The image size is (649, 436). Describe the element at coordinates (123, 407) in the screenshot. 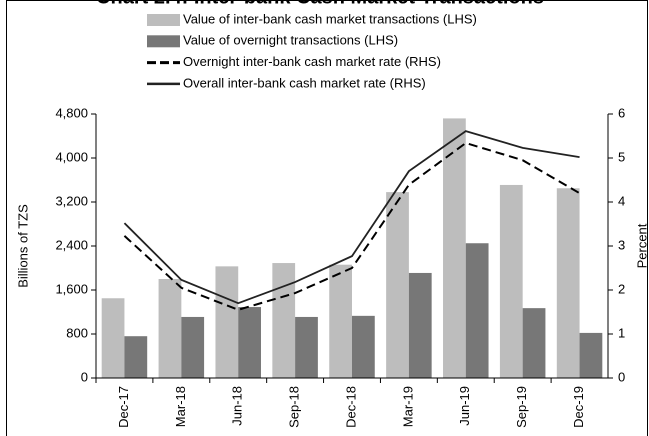

I see `x-tick-label: Dec-17` at that location.